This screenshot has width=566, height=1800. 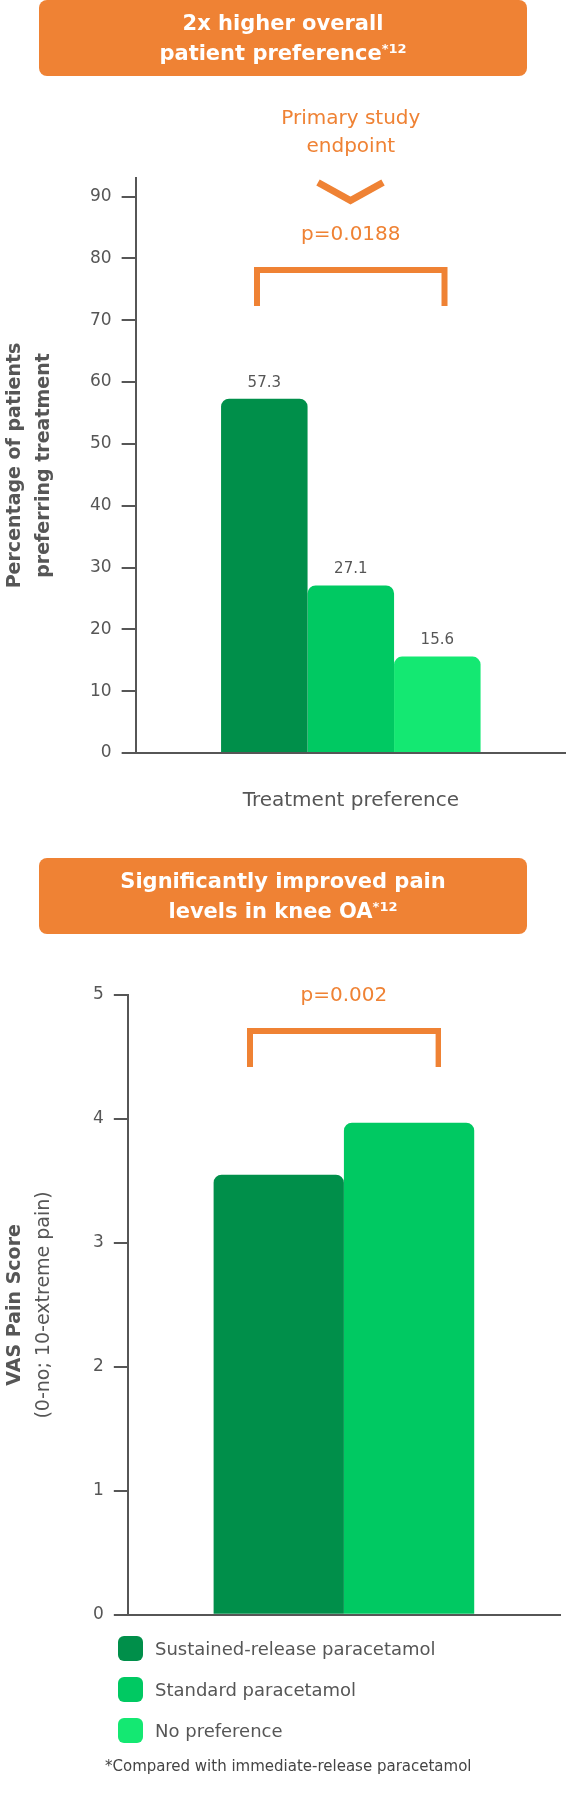 What do you see at coordinates (100, 504) in the screenshot?
I see `y-tick-label: 40` at bounding box center [100, 504].